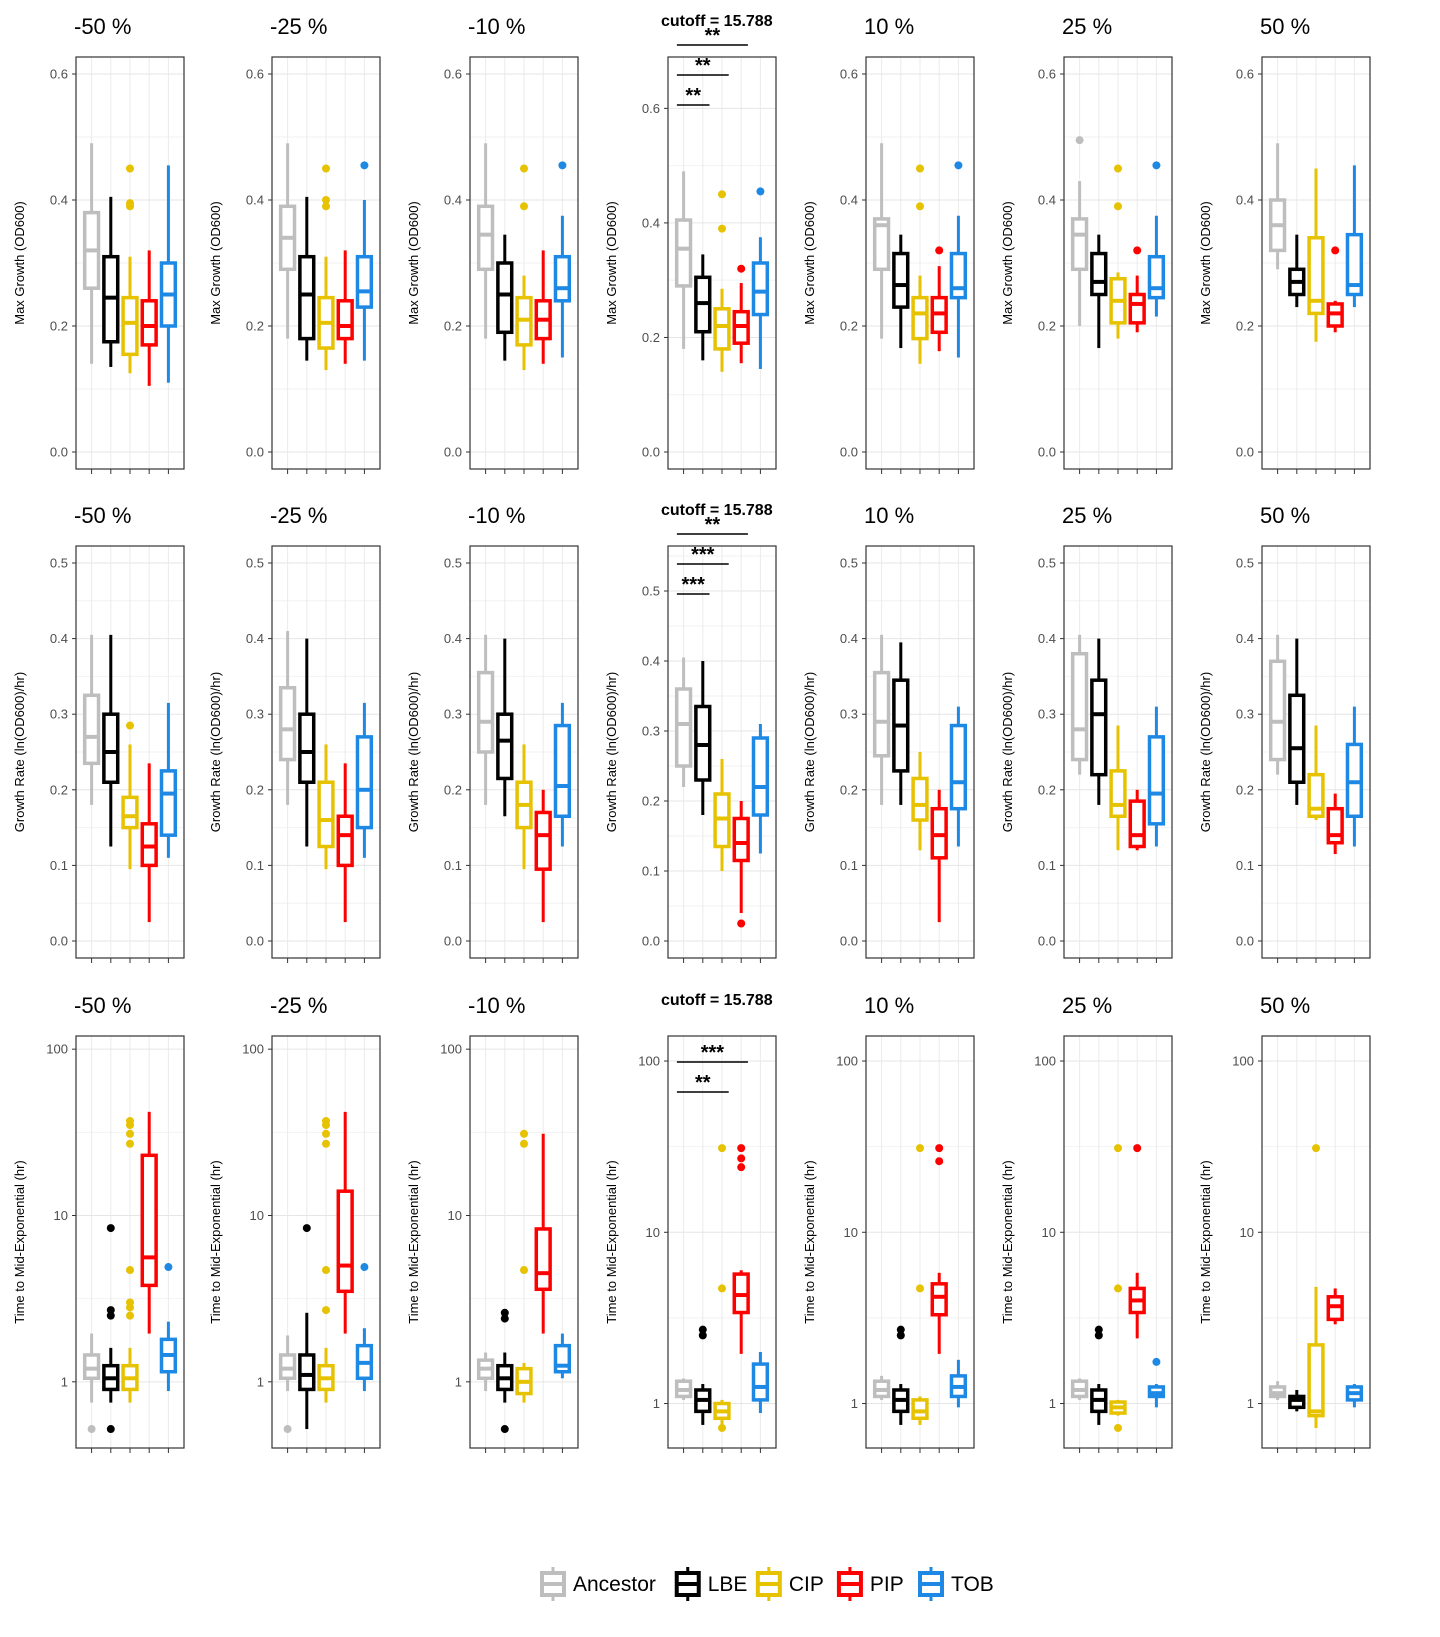 Image resolution: width=1440 pixels, height=1637 pixels. Describe the element at coordinates (102, 515) in the screenshot. I see `panel-title: -50 %` at that location.